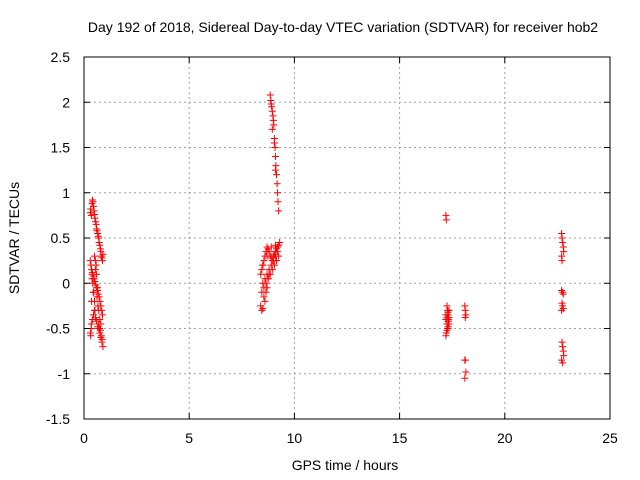  I want to click on y-tick-label: 1.5, so click(61, 148).